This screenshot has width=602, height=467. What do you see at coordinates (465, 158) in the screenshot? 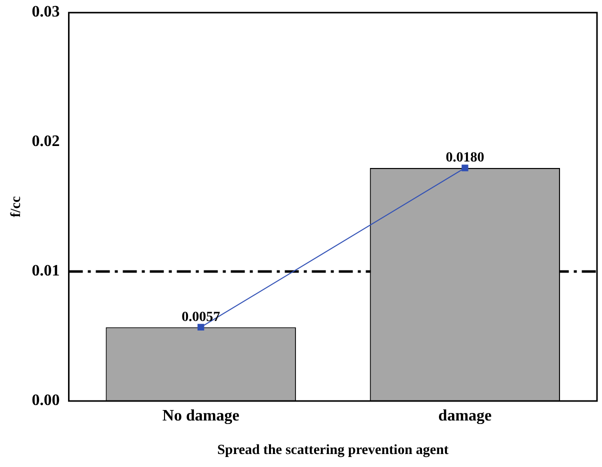
I see `data-label: 0.0180` at bounding box center [465, 158].